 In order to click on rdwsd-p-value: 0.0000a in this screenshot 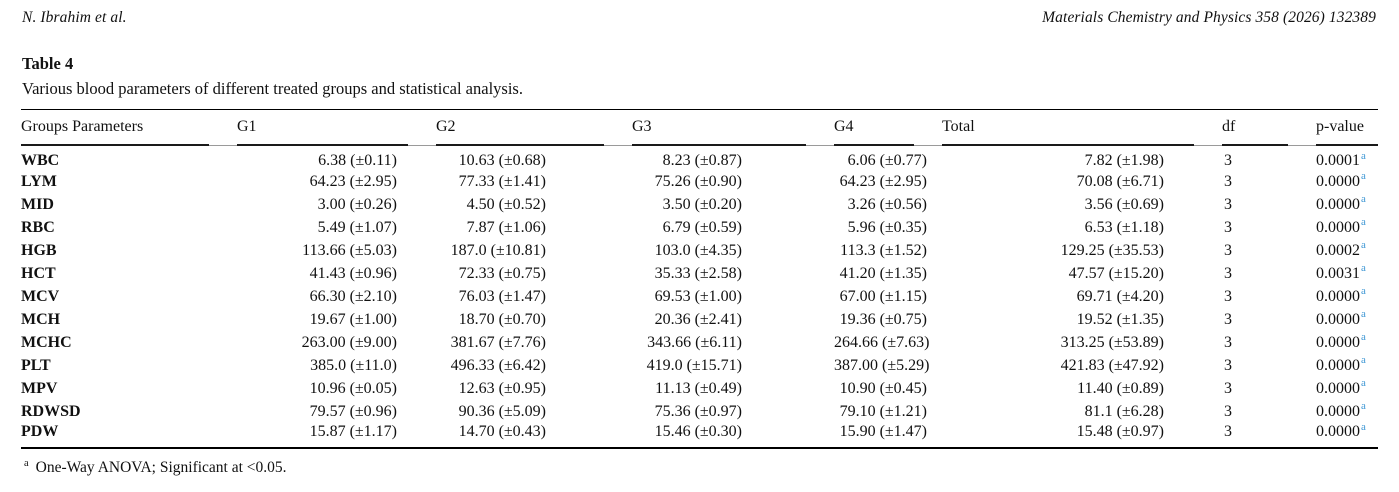, I will do `click(1341, 410)`.